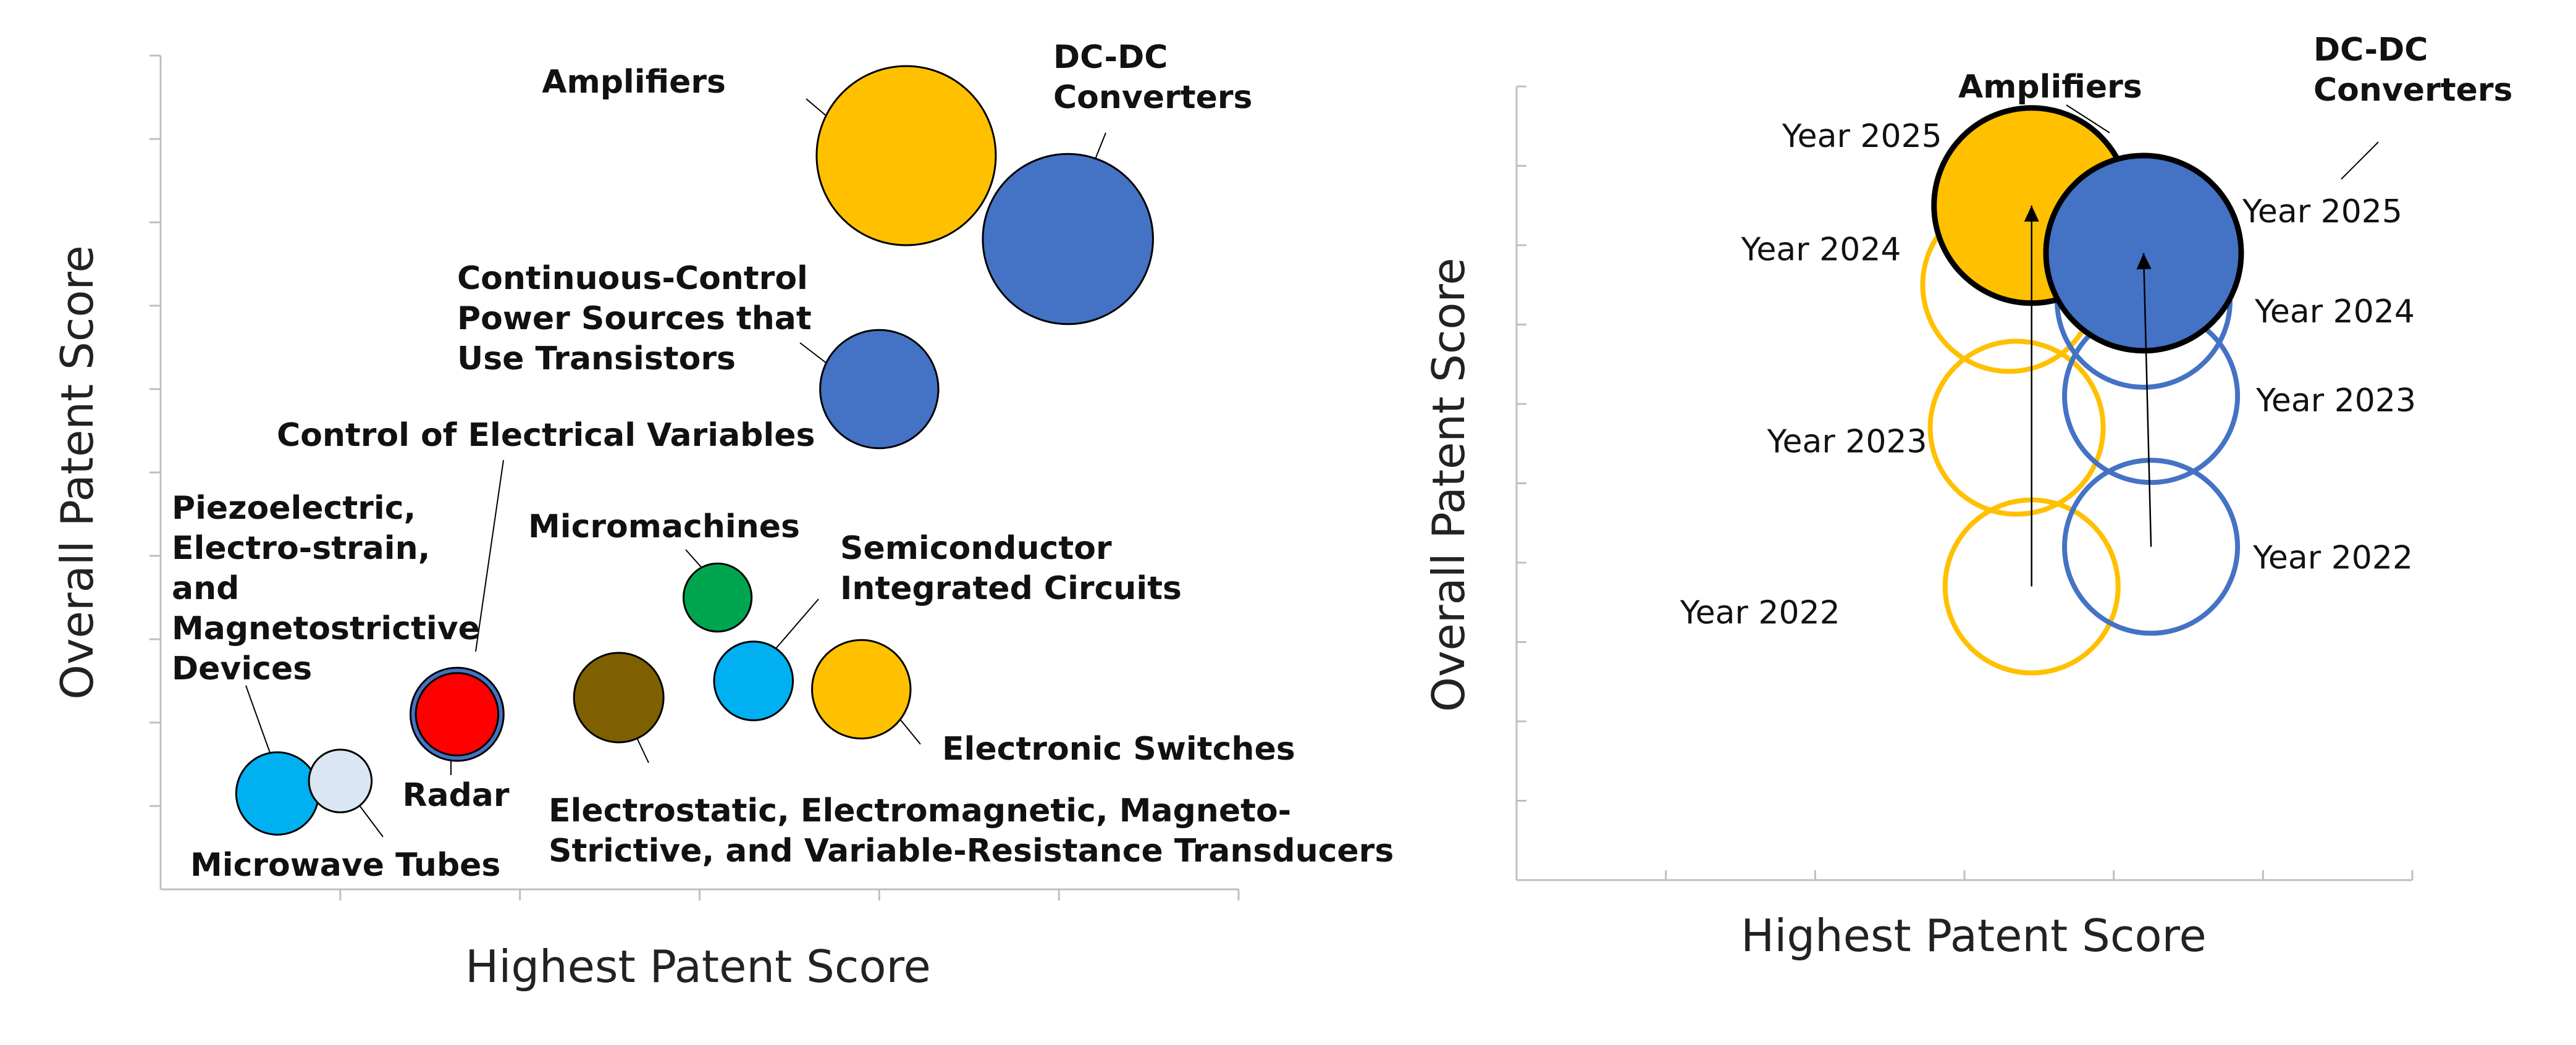 This screenshot has height=1045, width=2576. Describe the element at coordinates (2332, 557) in the screenshot. I see `year-label-dc-dc-converters-year-2022: Year 2022` at that location.